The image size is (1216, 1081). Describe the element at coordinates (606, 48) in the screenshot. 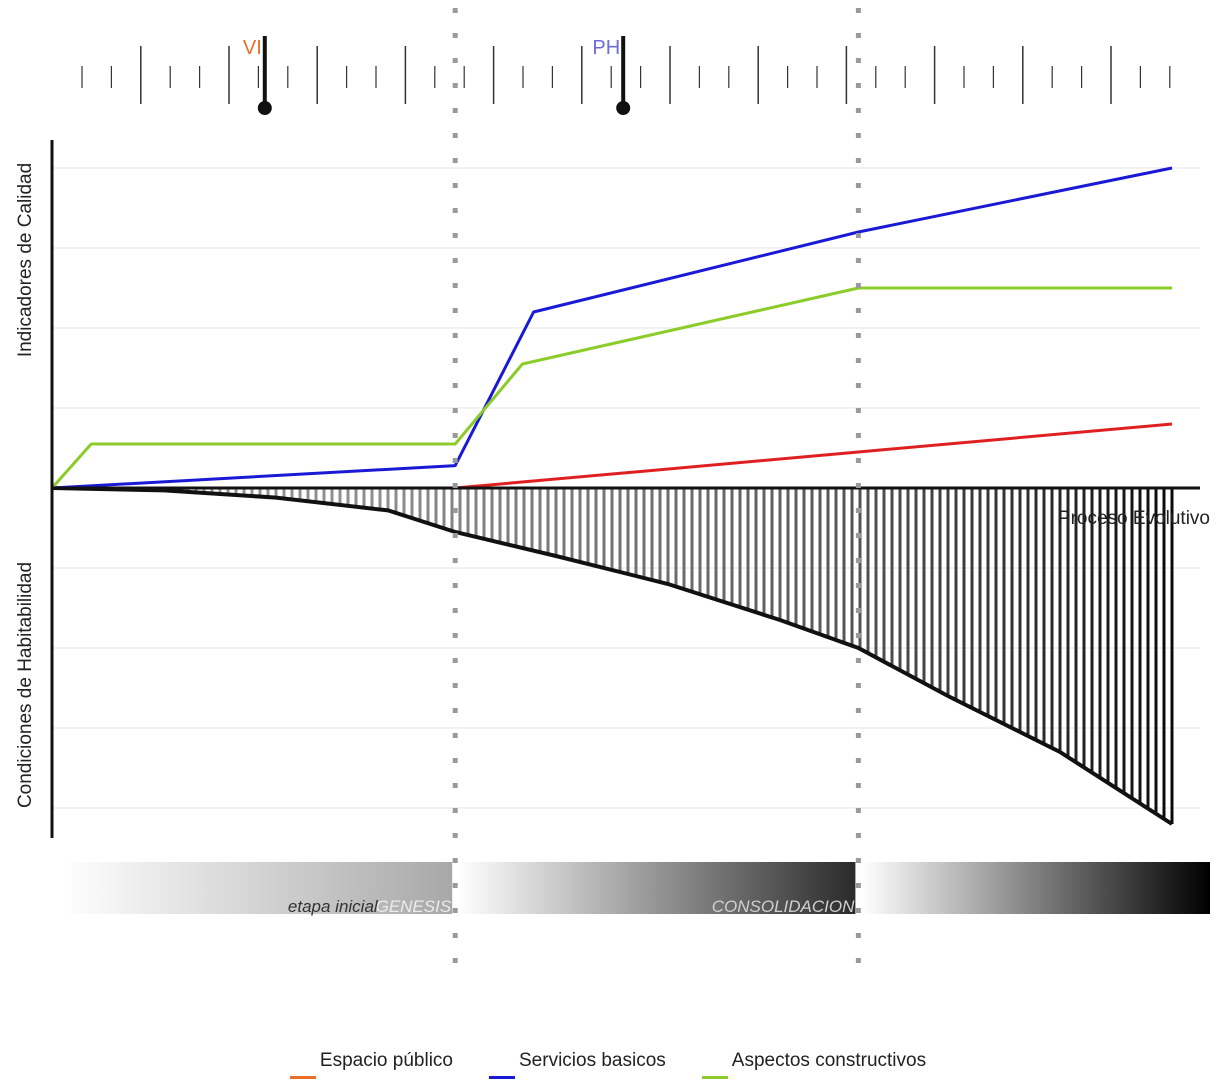

I see `marker-label: PH` at that location.